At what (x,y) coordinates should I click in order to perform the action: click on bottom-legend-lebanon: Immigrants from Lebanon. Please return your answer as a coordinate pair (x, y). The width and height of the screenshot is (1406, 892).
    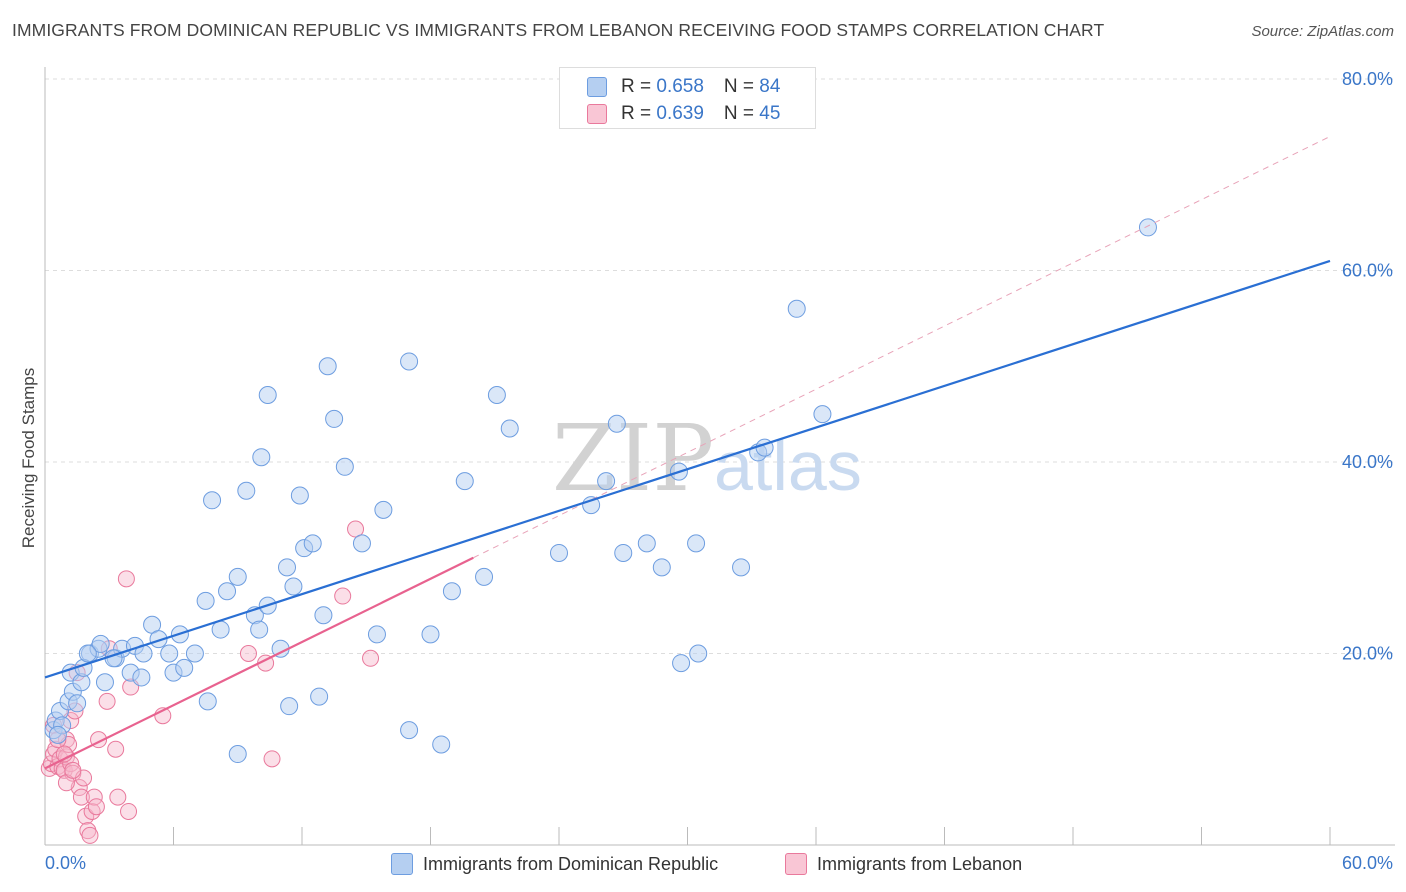
    Looking at the image, I should click on (903, 864).